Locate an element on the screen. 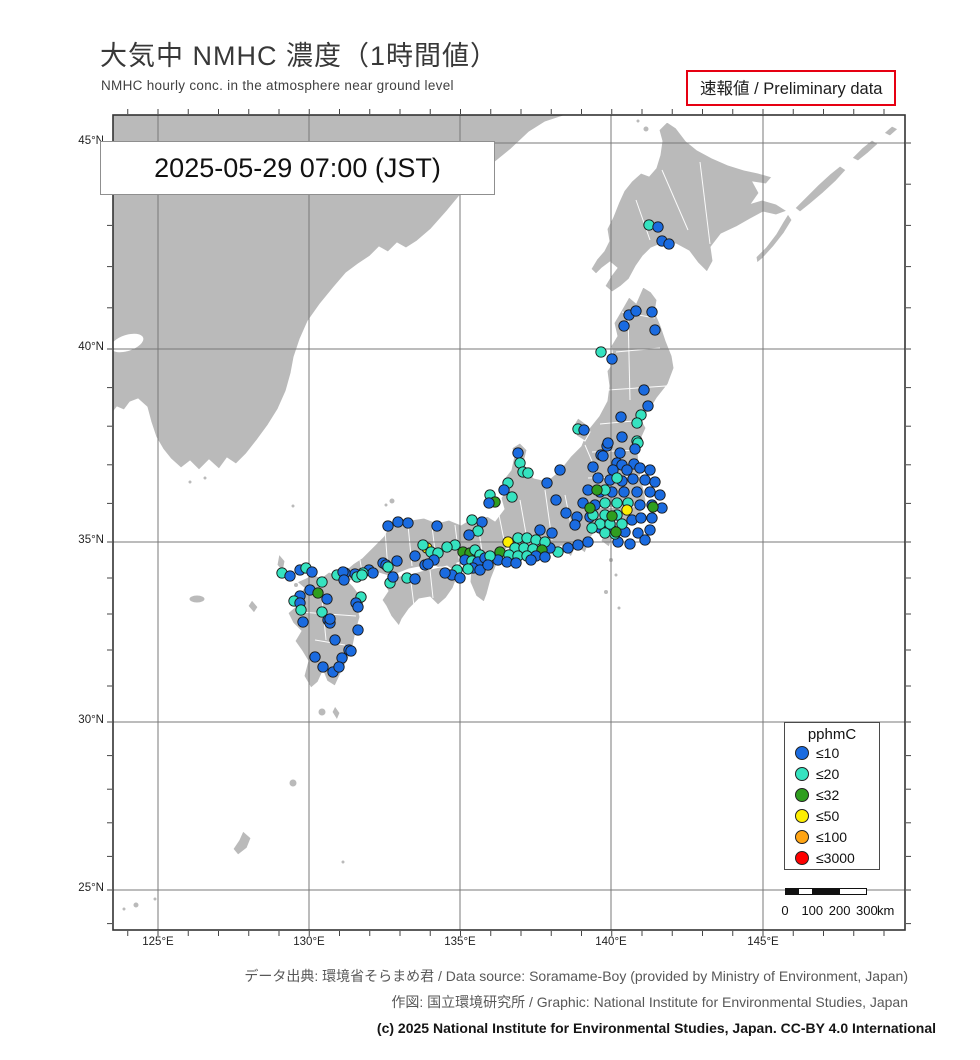 The height and width of the screenshot is (1060, 980). legend-item: ≤32 is located at coordinates (832, 795).